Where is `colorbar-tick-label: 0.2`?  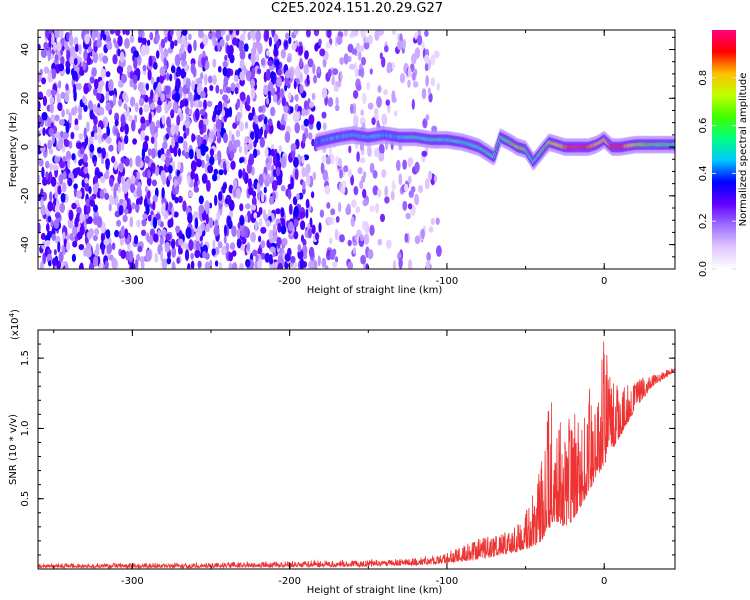
colorbar-tick-label: 0.2 is located at coordinates (703, 221).